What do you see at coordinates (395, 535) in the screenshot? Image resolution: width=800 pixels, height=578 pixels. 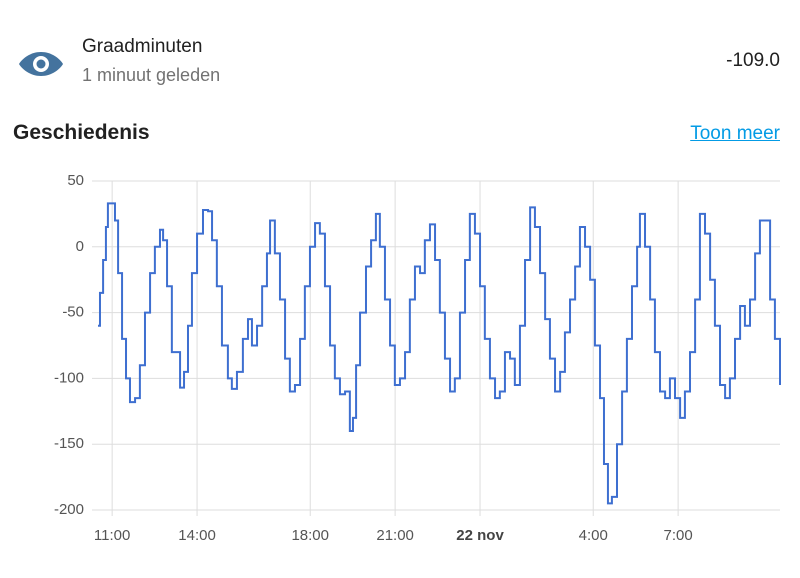 I see `x-tick-label: 21:00` at bounding box center [395, 535].